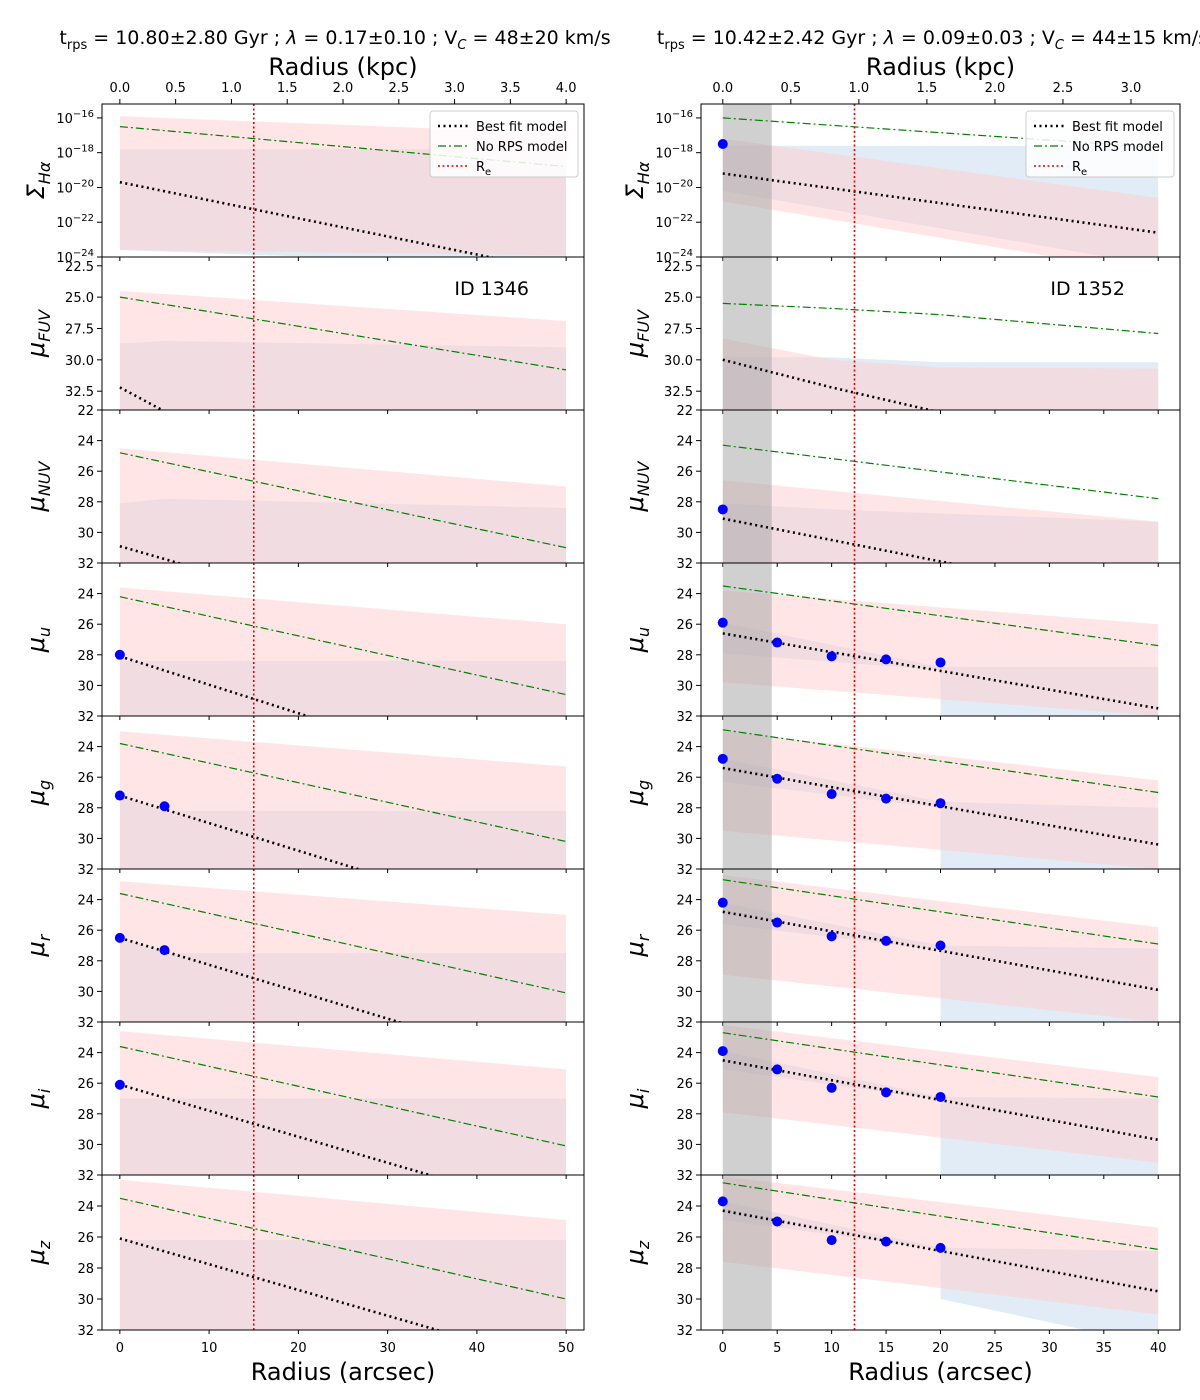  I want to click on y-tick-label: 10−20, so click(75, 187).